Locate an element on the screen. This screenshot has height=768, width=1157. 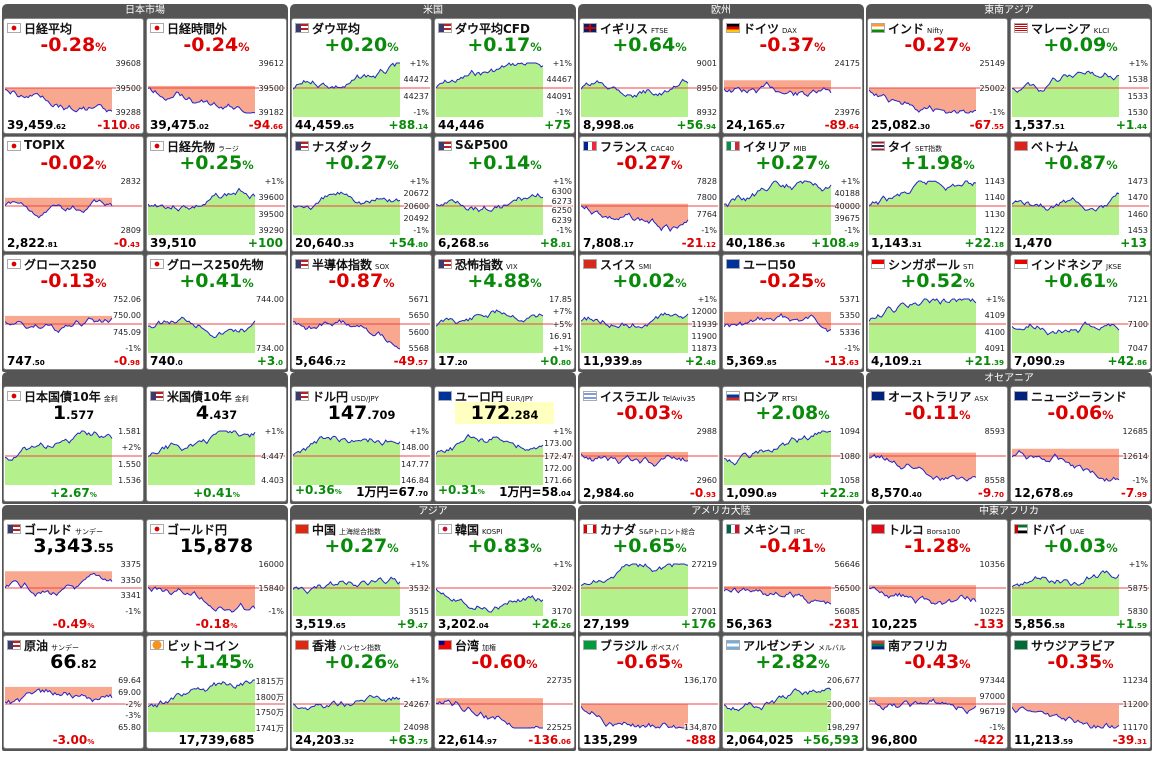
footer-value: 8,570.40 is located at coordinates (896, 493).